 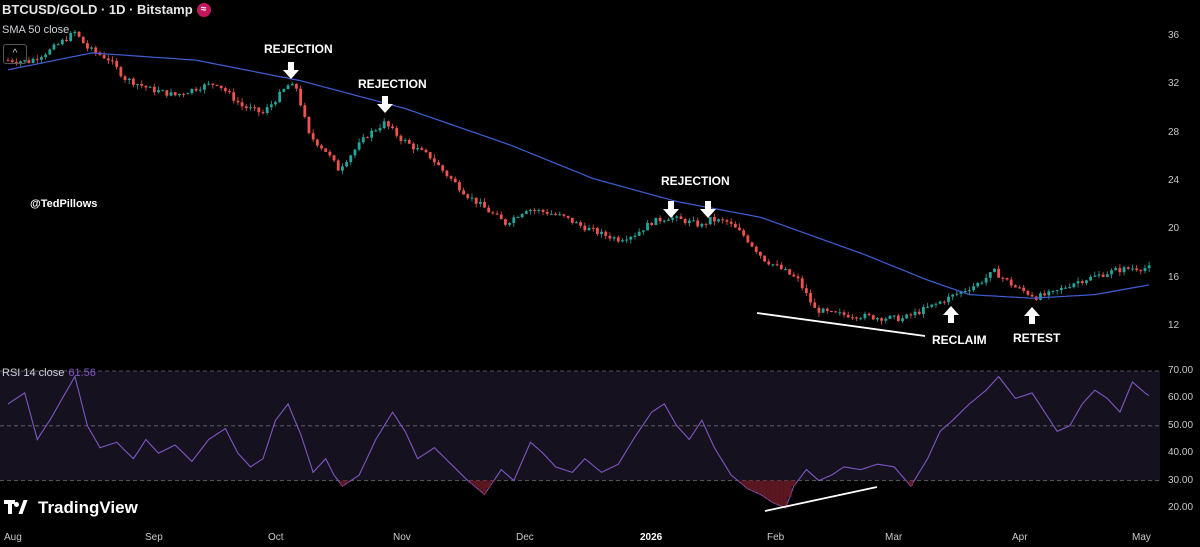 What do you see at coordinates (36, 30) in the screenshot?
I see `sma-legend: SMA 50 close` at bounding box center [36, 30].